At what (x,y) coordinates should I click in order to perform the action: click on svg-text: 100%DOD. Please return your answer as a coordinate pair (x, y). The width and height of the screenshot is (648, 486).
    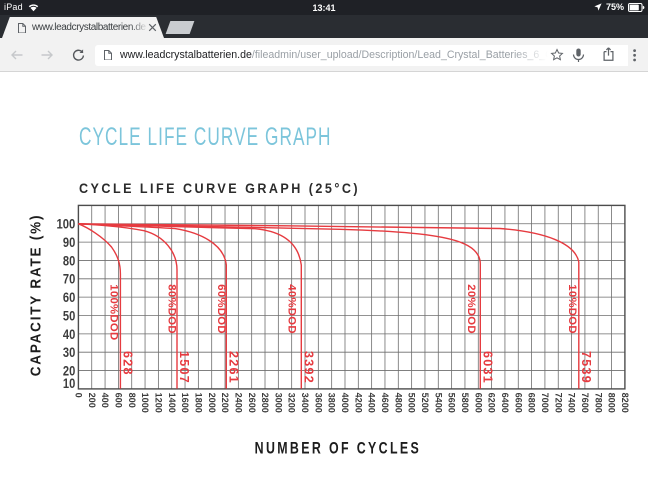
    Looking at the image, I should click on (113, 312).